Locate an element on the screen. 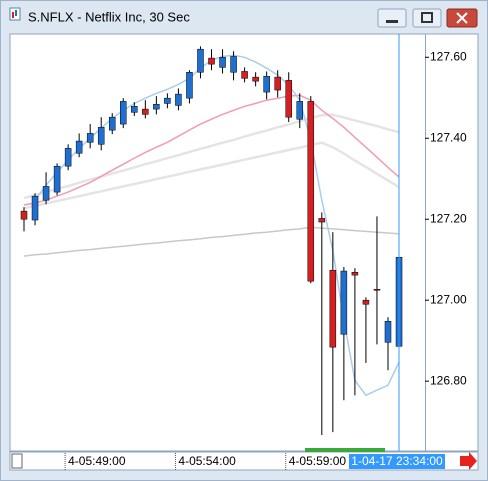 Image resolution: width=488 pixels, height=481 pixels. cursor-label-box is located at coordinates (397, 461).